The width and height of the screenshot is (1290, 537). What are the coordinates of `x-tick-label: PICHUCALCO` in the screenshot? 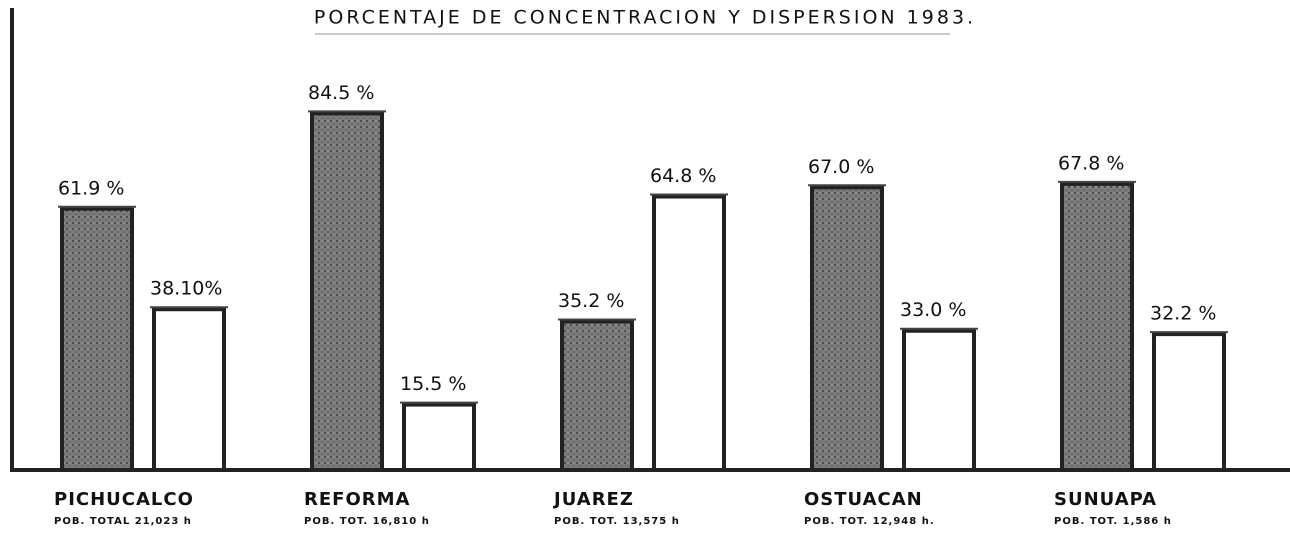 It's located at (124, 499).